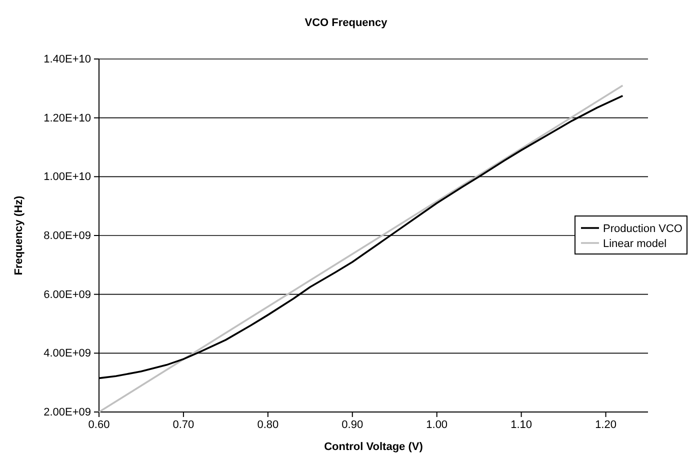 This screenshot has width=693, height=464. I want to click on x-axis-title: Control Voltage (V), so click(374, 447).